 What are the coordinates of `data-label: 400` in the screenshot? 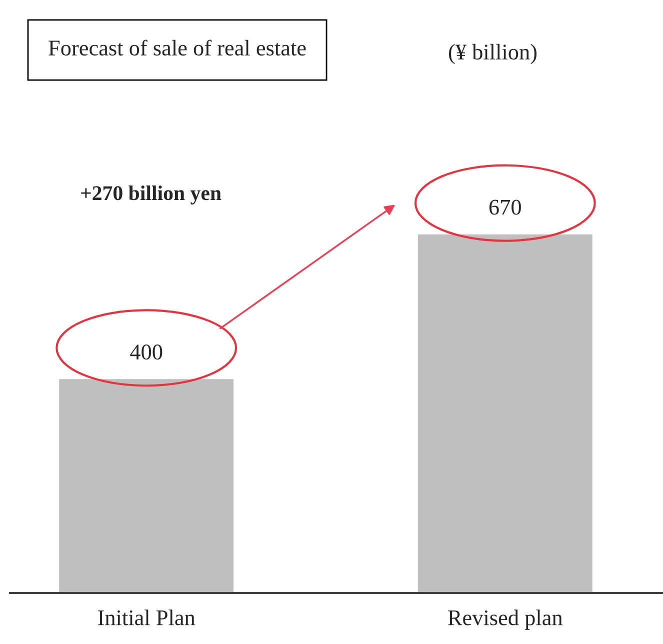 It's located at (146, 352).